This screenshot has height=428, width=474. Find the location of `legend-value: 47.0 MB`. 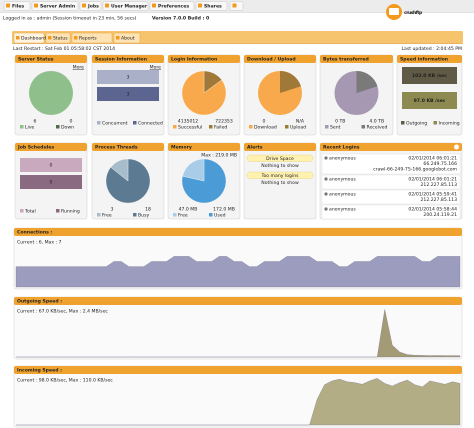

legend-value: 47.0 MB is located at coordinates (188, 210).